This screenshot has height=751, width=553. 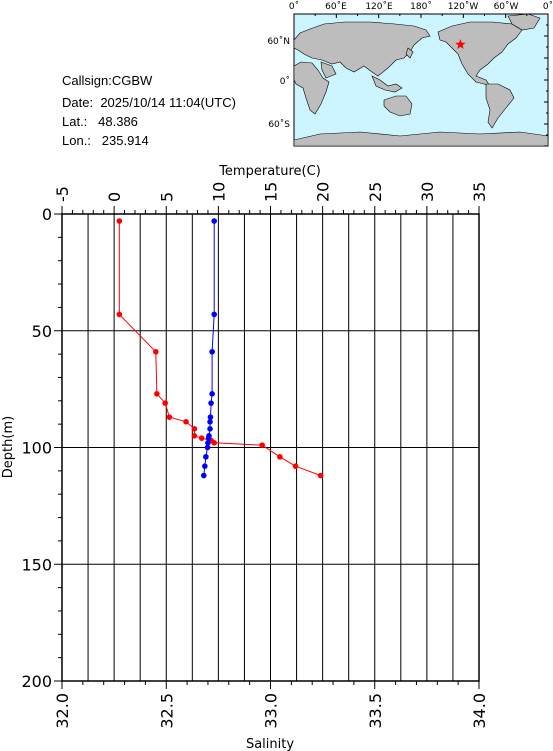 What do you see at coordinates (421, 80) in the screenshot?
I see `map-land` at bounding box center [421, 80].